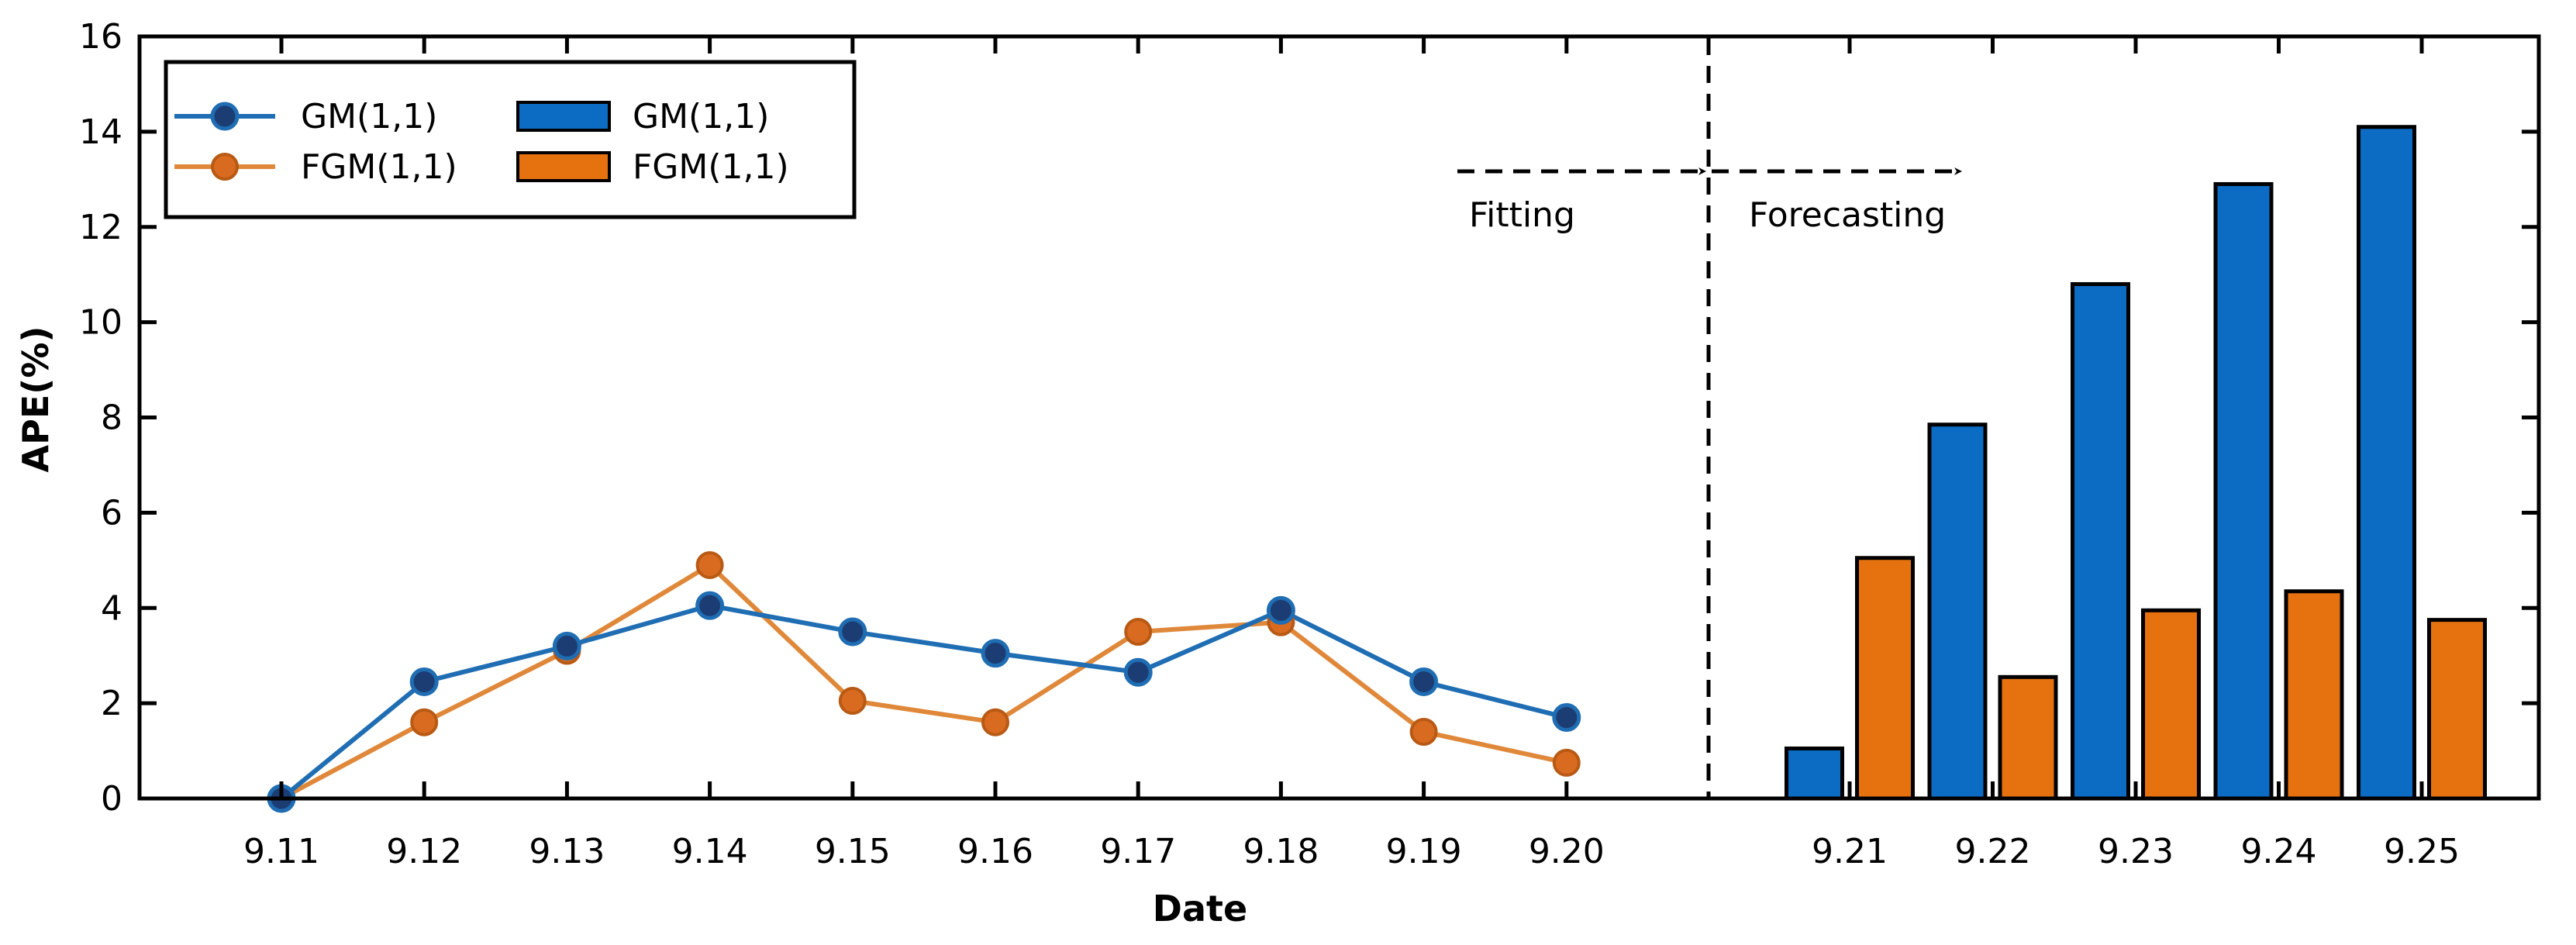  I want to click on legend-swatch-gm-bar, so click(563, 116).